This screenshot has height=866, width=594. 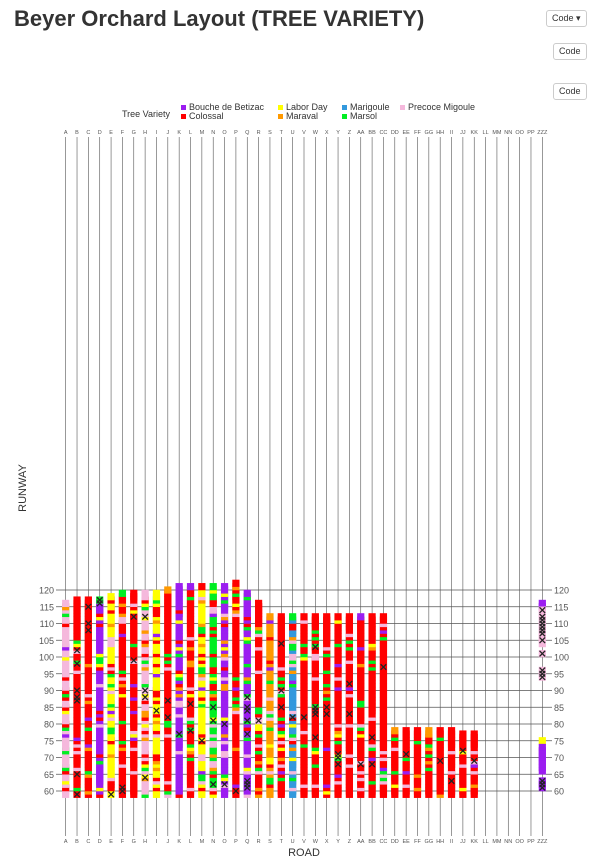 I want to click on x-axis-label: ROAD, so click(x=304, y=853).